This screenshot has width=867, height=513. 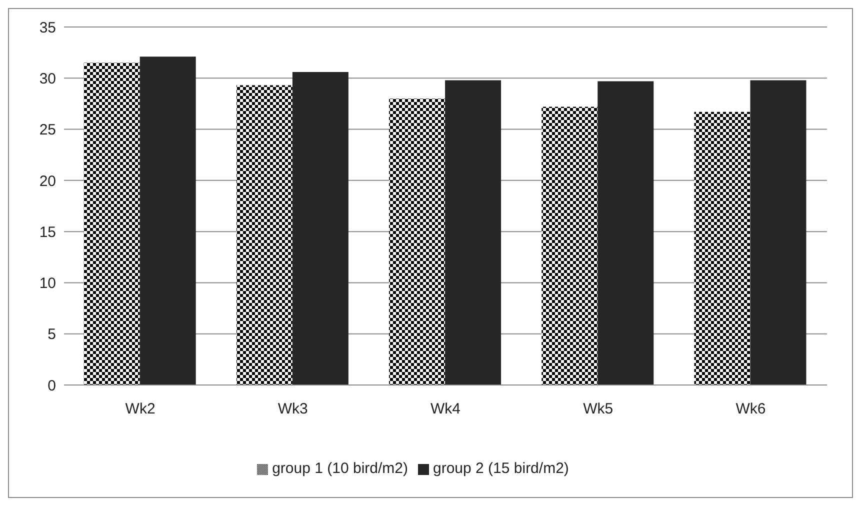 I want to click on y-tick-label: 0, so click(x=52, y=385).